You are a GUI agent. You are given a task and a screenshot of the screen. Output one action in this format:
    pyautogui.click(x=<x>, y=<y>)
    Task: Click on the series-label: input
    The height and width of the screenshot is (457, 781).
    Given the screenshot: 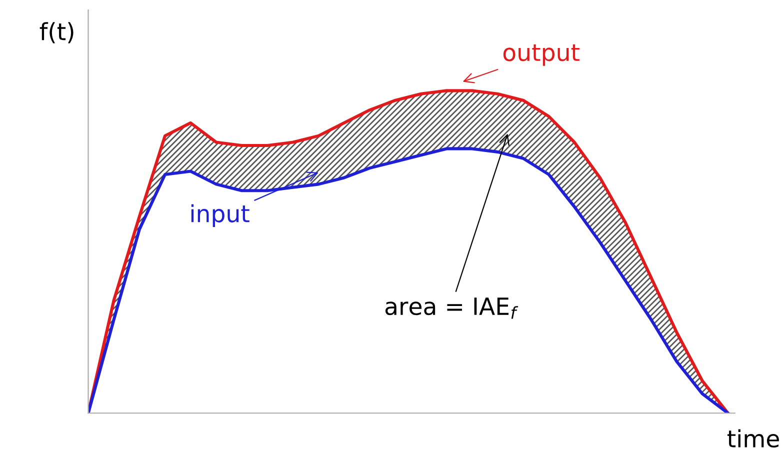 What is the action you would take?
    pyautogui.click(x=220, y=216)
    